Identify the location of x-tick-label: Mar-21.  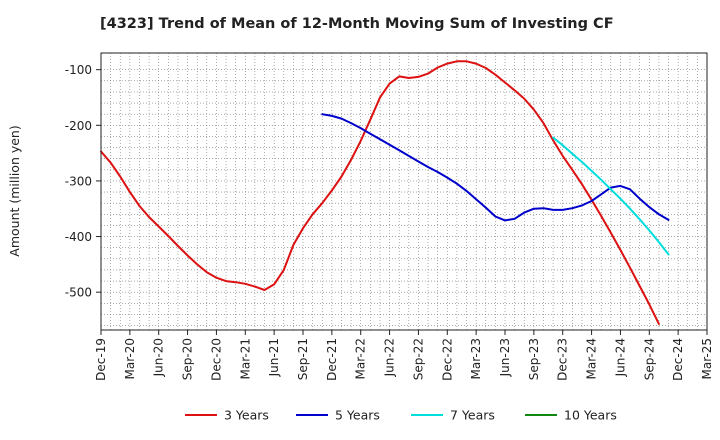
(245, 358).